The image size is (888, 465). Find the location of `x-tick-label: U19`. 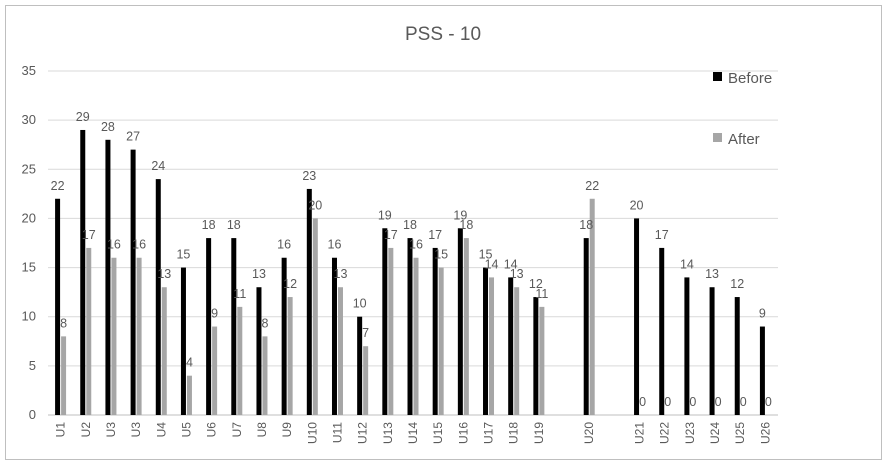

x-tick-label: U19 is located at coordinates (539, 433).